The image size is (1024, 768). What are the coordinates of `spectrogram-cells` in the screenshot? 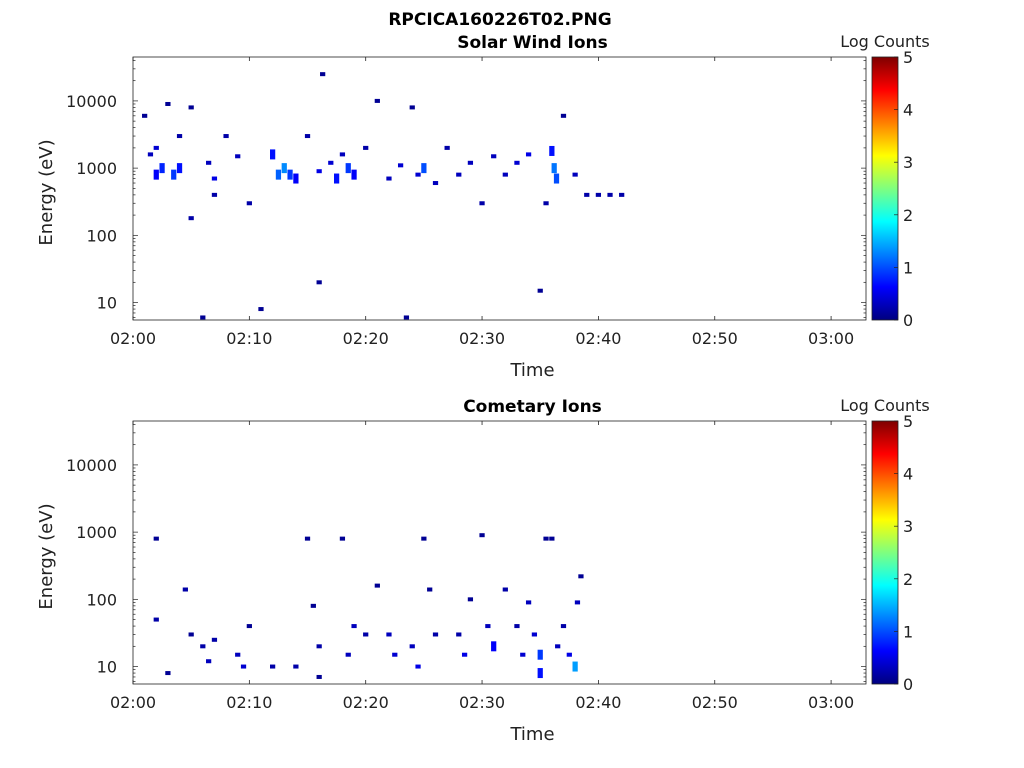 It's located at (368, 606).